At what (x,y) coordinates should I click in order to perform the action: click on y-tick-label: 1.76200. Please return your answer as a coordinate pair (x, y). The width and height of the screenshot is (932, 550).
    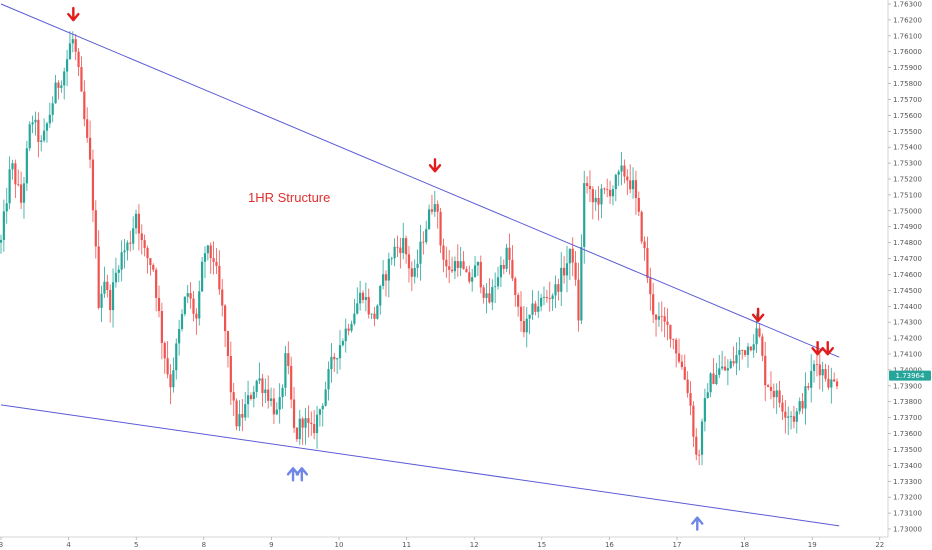
    Looking at the image, I should click on (907, 20).